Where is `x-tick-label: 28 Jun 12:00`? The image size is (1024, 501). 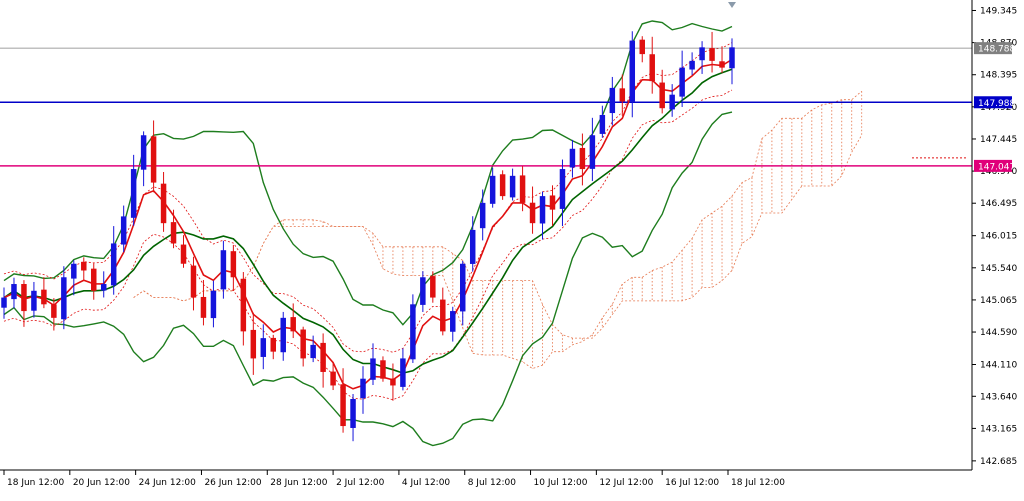
x-tick-label: 28 Jun 12:00 is located at coordinates (298, 483).